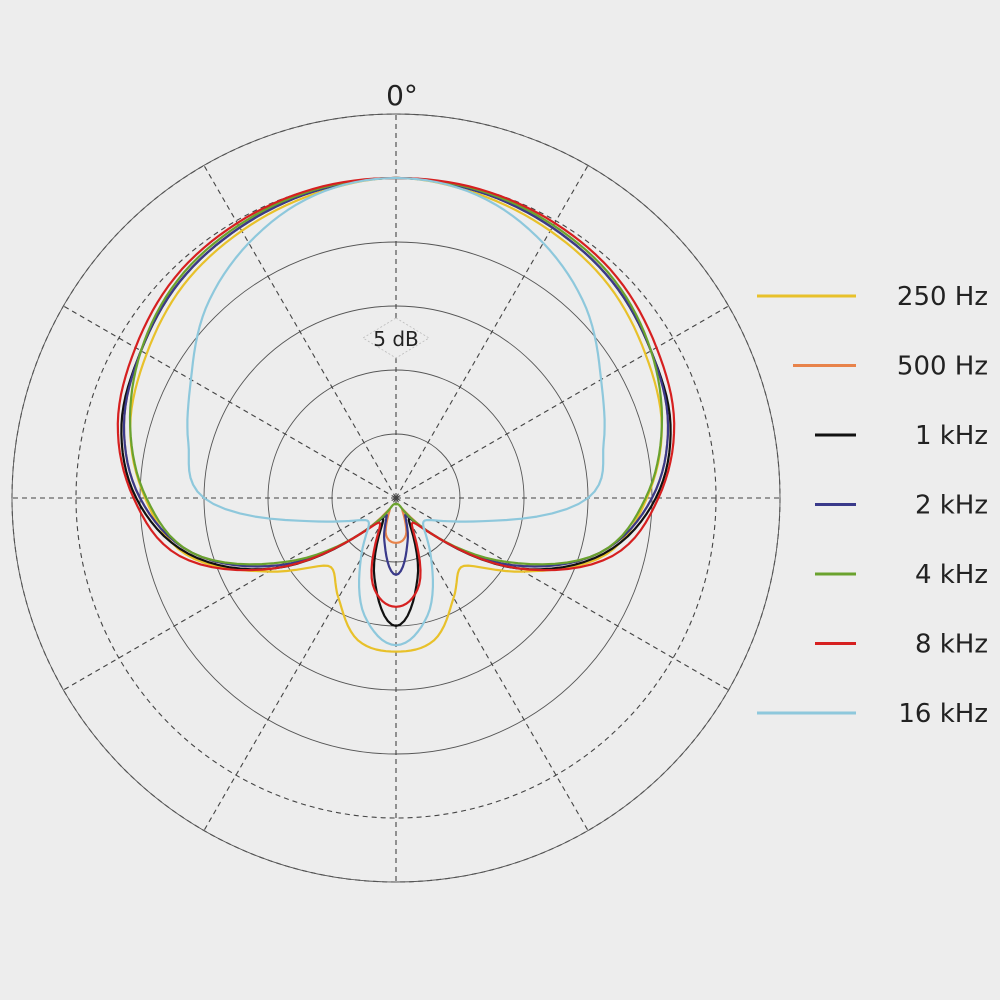 This screenshot has width=1000, height=1000. I want to click on legend-label-250-hz: 250 Hz, so click(942, 297).